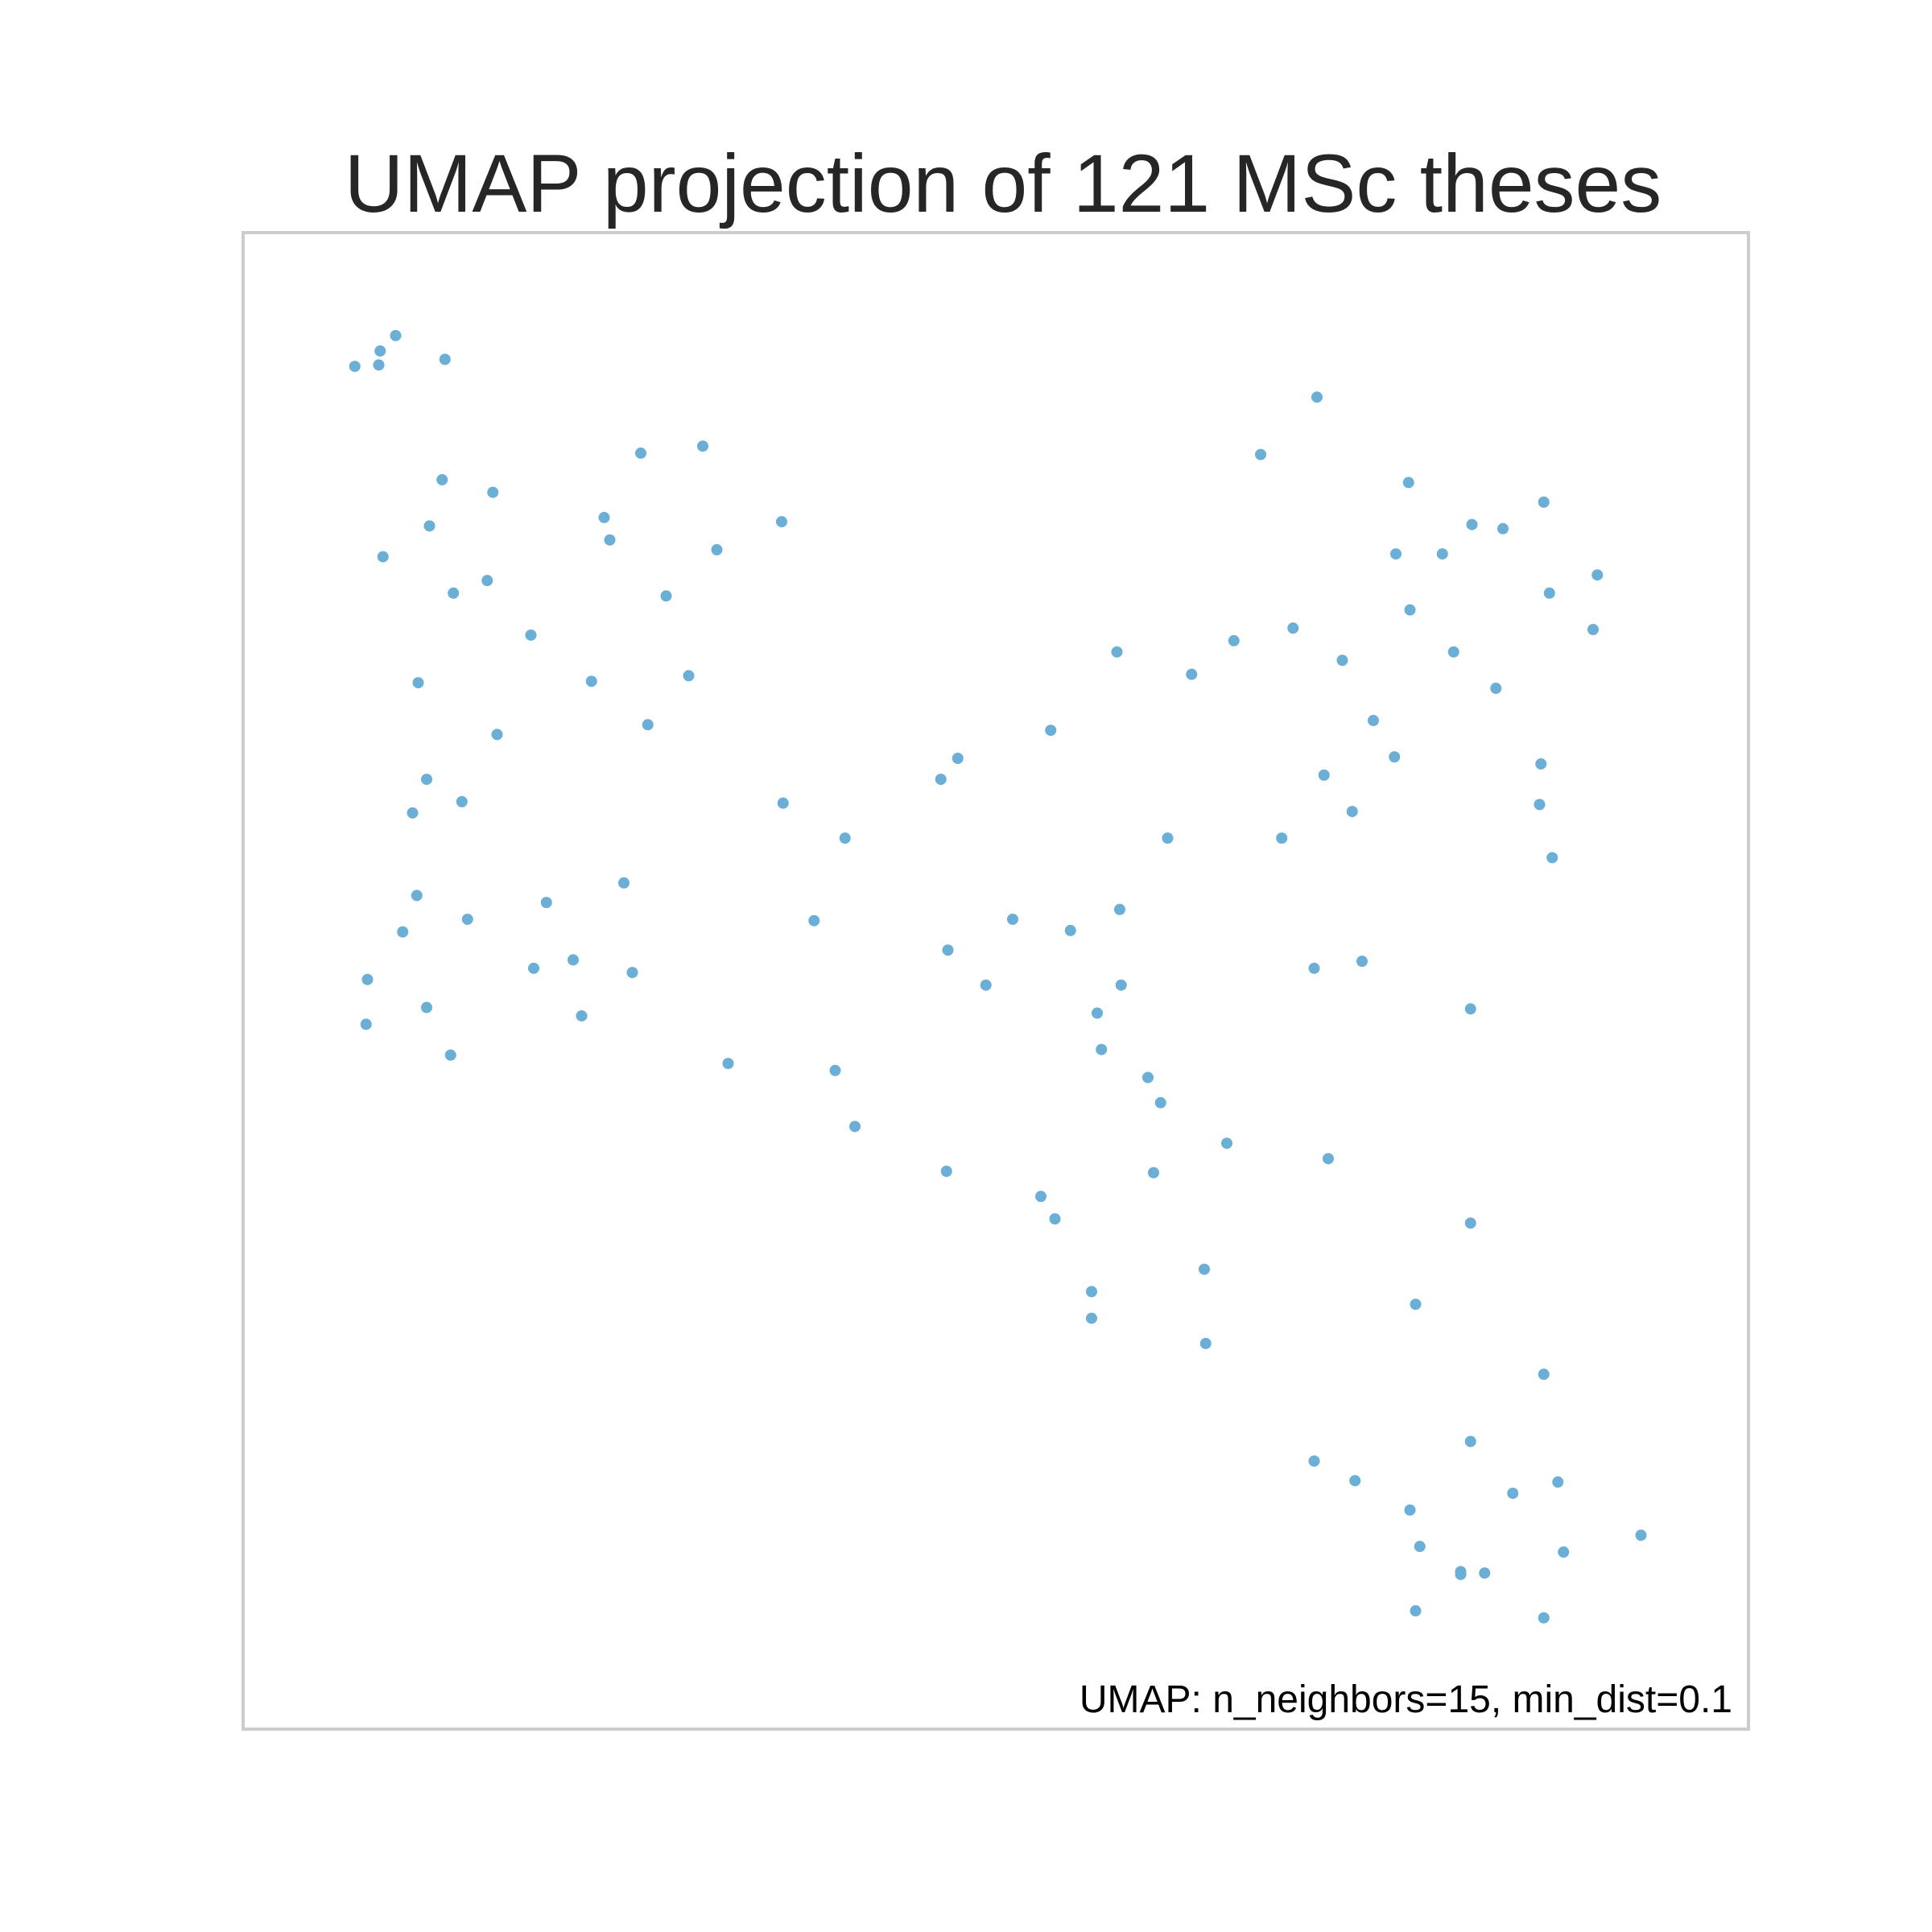  Describe the element at coordinates (1003, 183) in the screenshot. I see `chart-title: UMAP projection of 121 MSc theses` at that location.